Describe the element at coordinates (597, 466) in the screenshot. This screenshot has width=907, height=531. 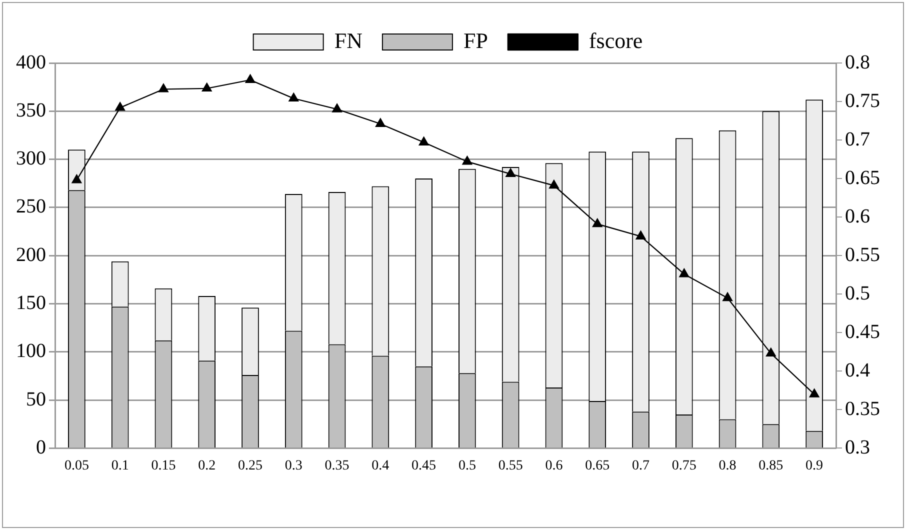
I see `x-tick-label: 0.65` at that location.